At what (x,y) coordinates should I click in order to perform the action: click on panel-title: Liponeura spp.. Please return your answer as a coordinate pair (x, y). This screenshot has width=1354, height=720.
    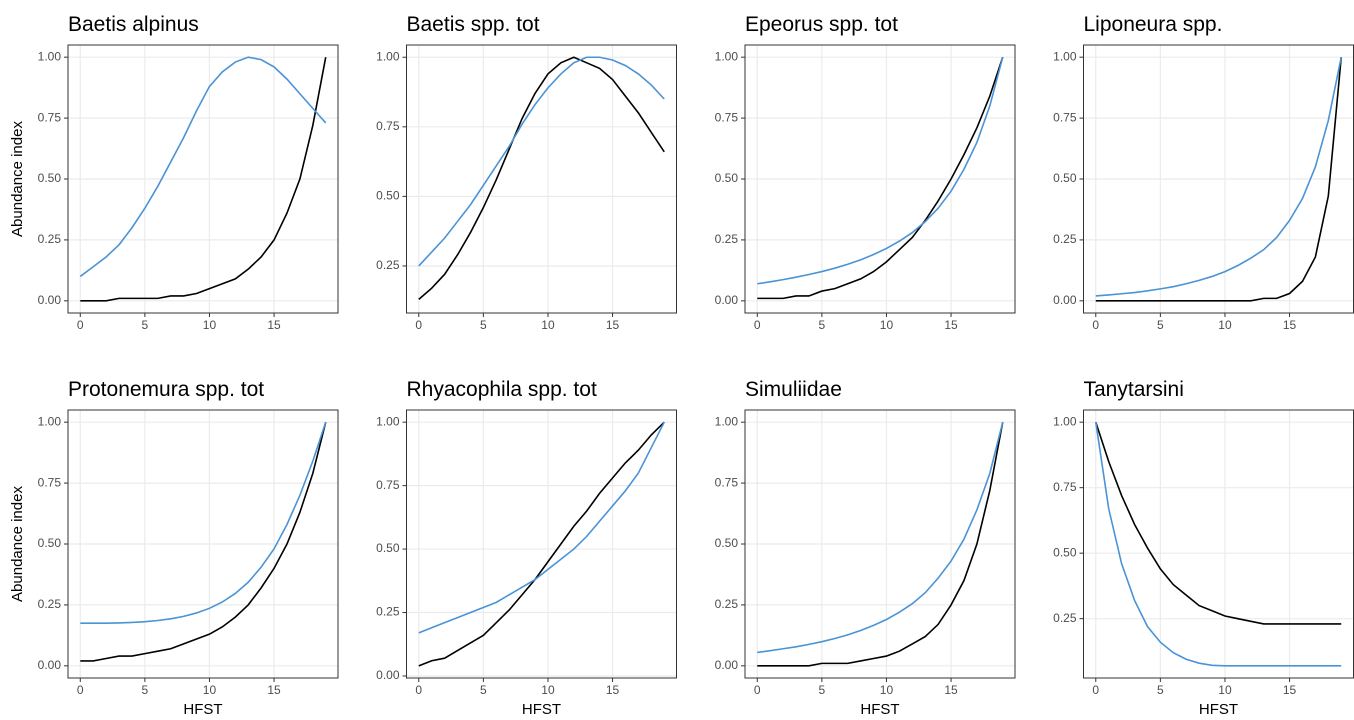
    Looking at the image, I should click on (1153, 24).